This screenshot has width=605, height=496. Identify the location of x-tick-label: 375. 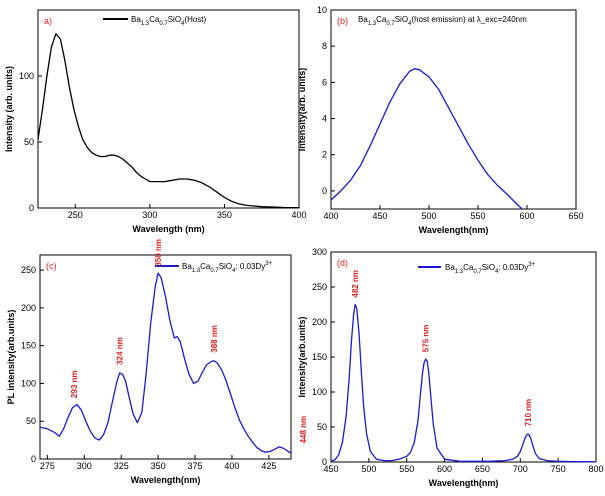
(195, 466).